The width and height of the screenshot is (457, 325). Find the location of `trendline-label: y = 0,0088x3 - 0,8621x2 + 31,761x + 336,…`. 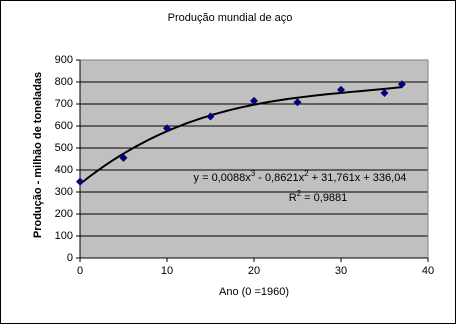

trendline-label: y = 0,0088x3 - 0,8621x2 + 31,761x + 336,… is located at coordinates (300, 176).